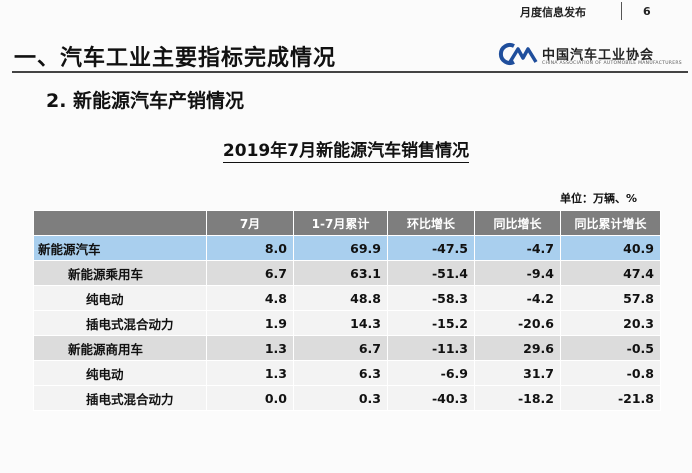 This screenshot has width=692, height=473. Describe the element at coordinates (621, 11) in the screenshot. I see `header-divider` at that location.